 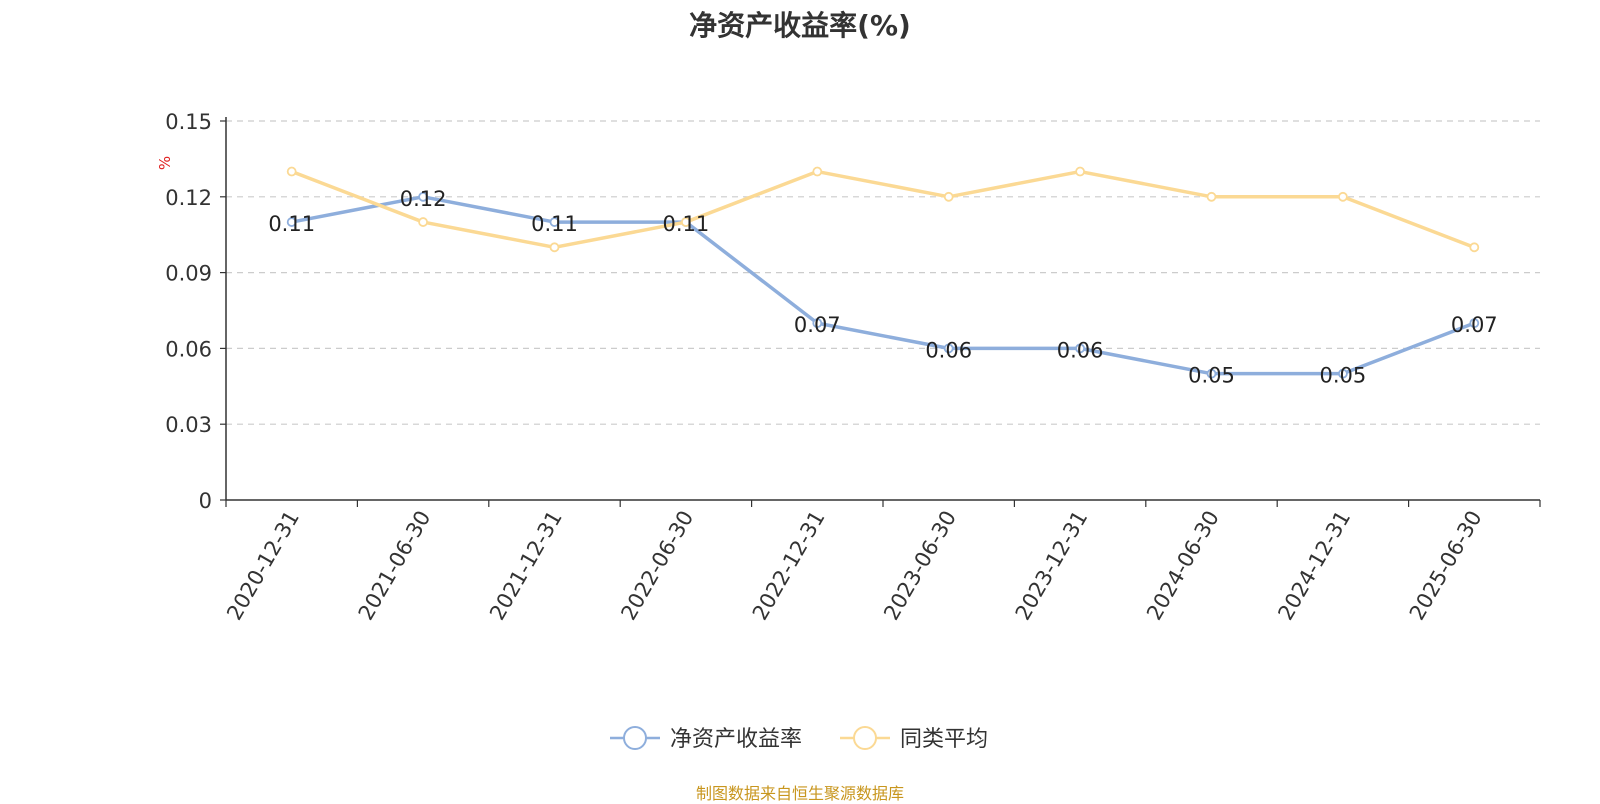 I want to click on y-tick-label: 0.12, so click(x=188, y=198).